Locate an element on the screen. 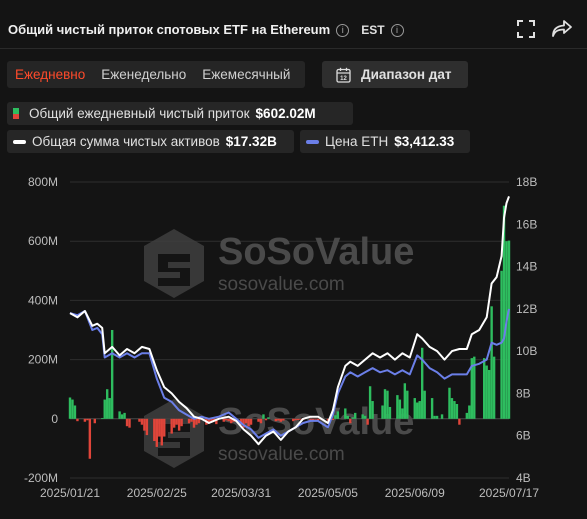 This screenshot has width=587, height=519. right-axis-tick: 12B is located at coordinates (526, 309).